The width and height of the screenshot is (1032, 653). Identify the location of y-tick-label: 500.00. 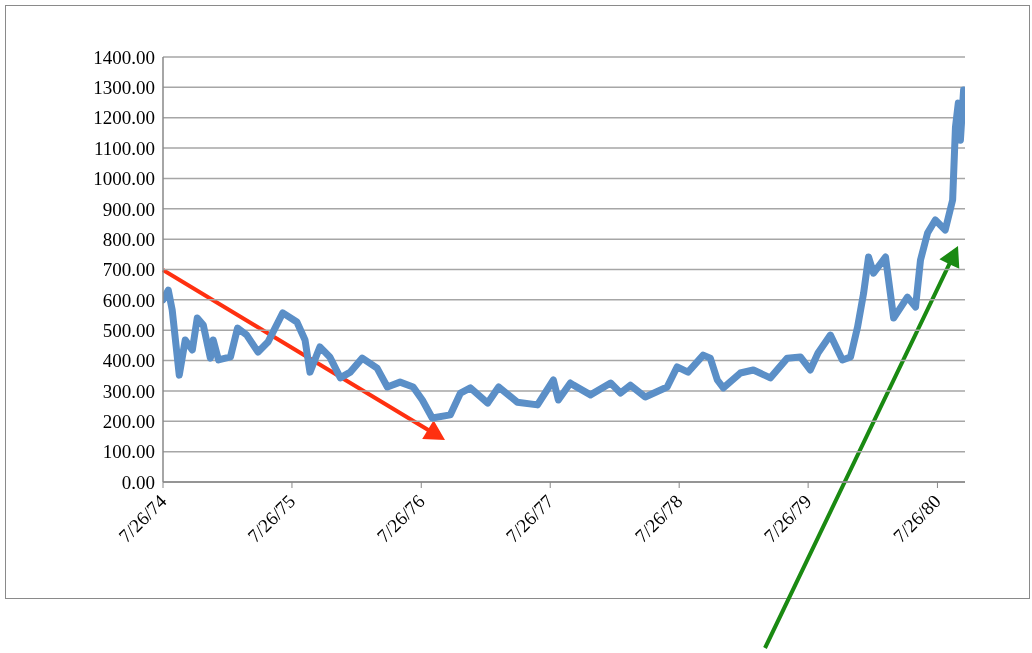
(128, 330).